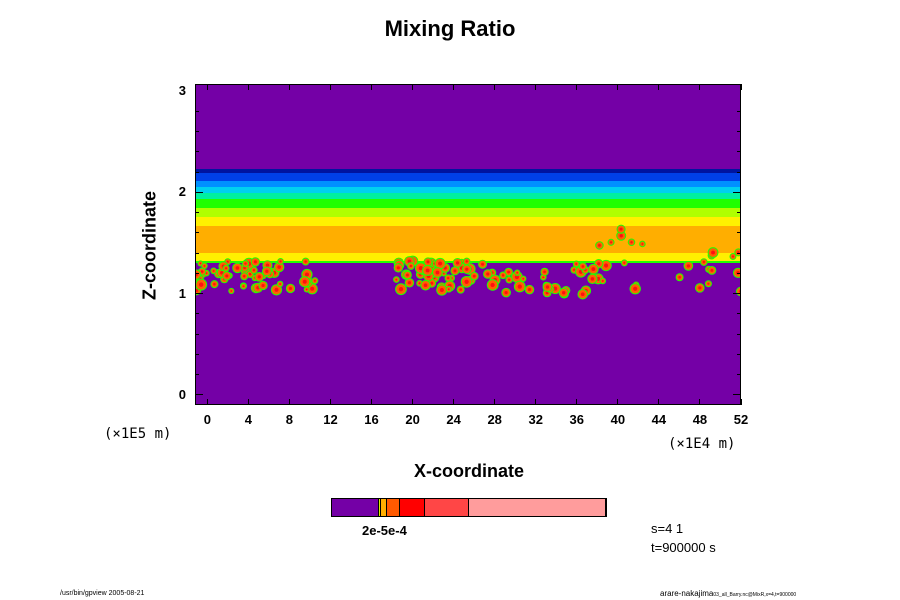 The image size is (900, 600). Describe the element at coordinates (741, 419) in the screenshot. I see `x-tick-label: 52` at that location.